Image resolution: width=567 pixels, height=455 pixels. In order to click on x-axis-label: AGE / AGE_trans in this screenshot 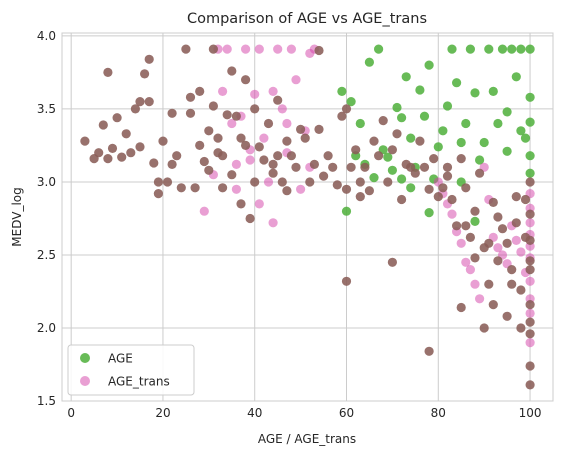, I will do `click(307, 439)`.